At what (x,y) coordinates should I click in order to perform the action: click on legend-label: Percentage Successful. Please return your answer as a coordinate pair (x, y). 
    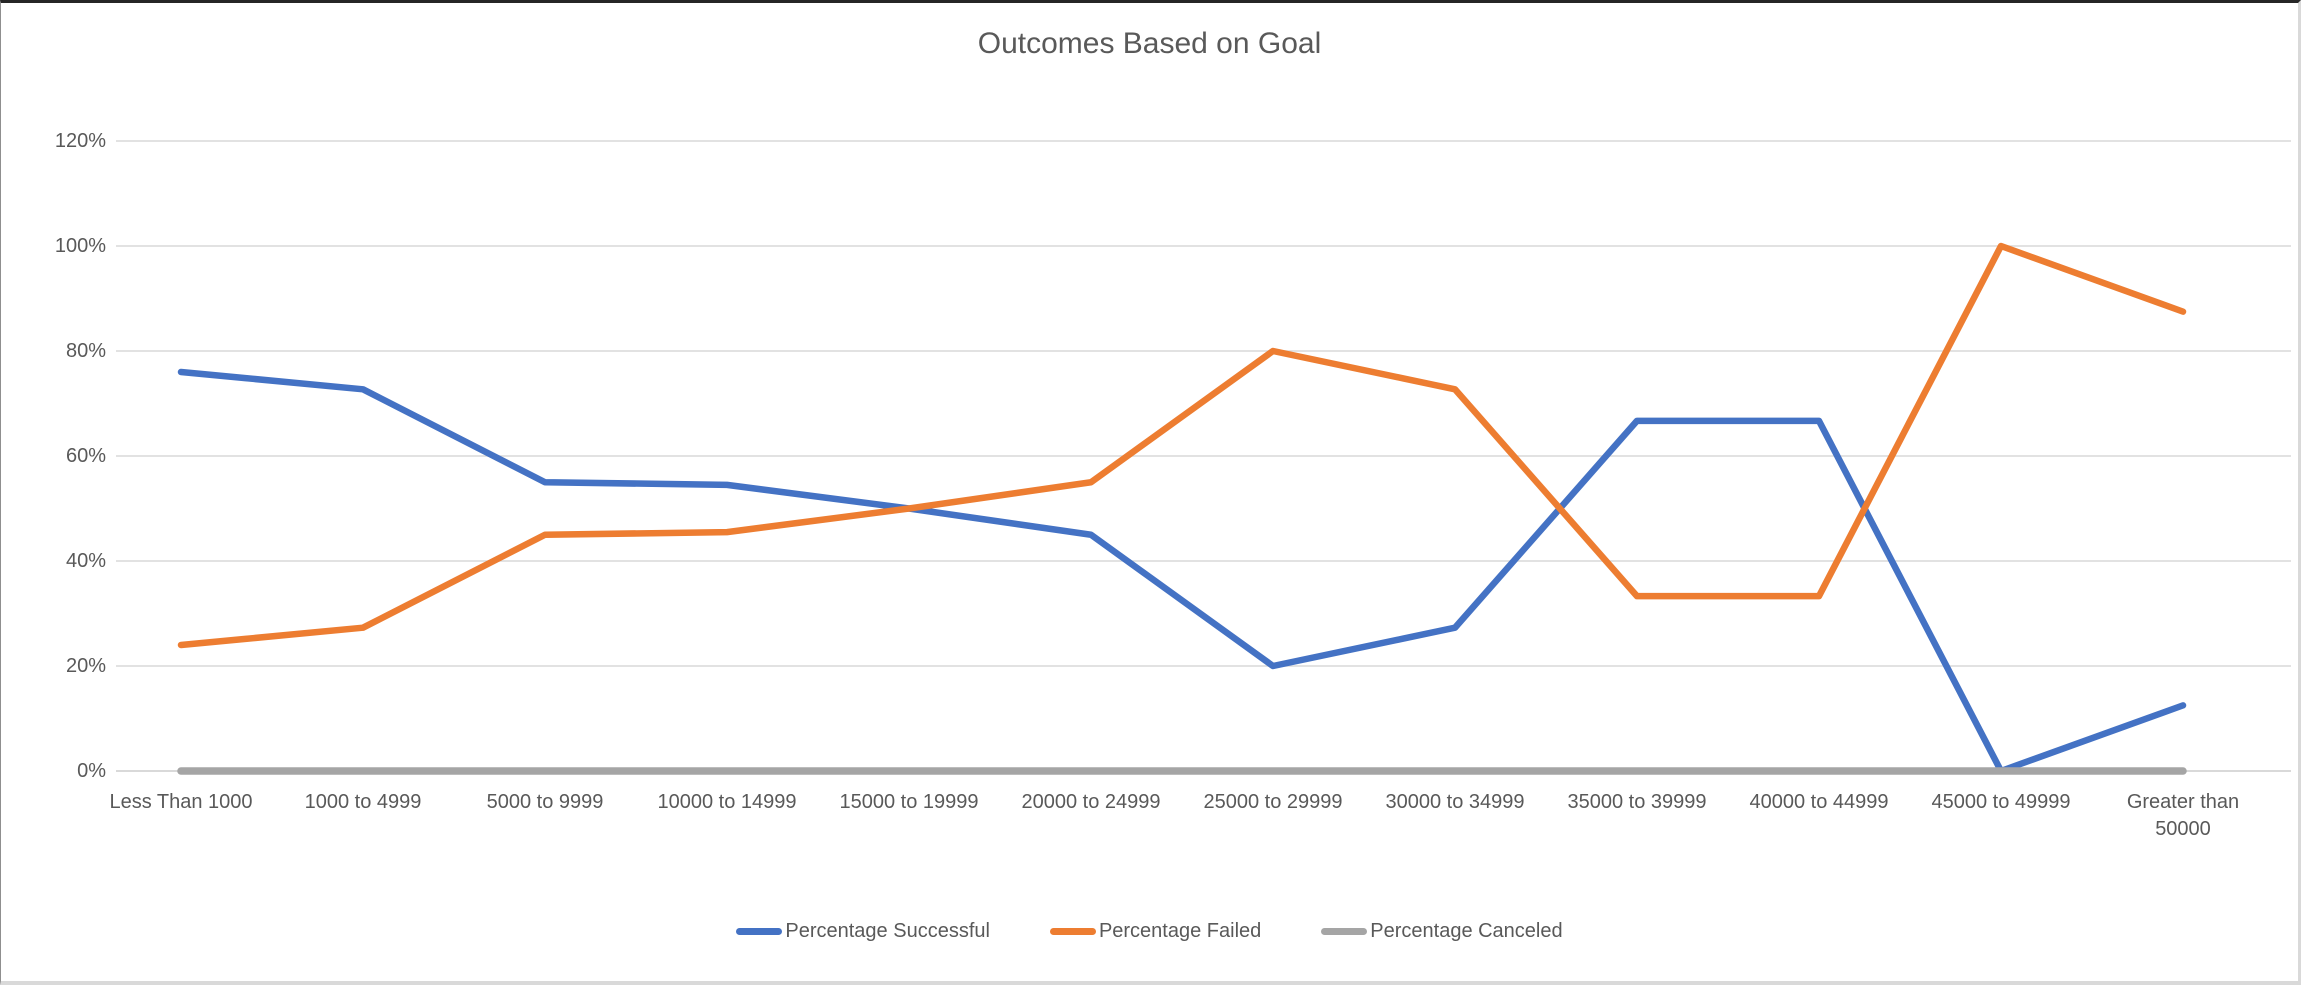
    Looking at the image, I should click on (887, 931).